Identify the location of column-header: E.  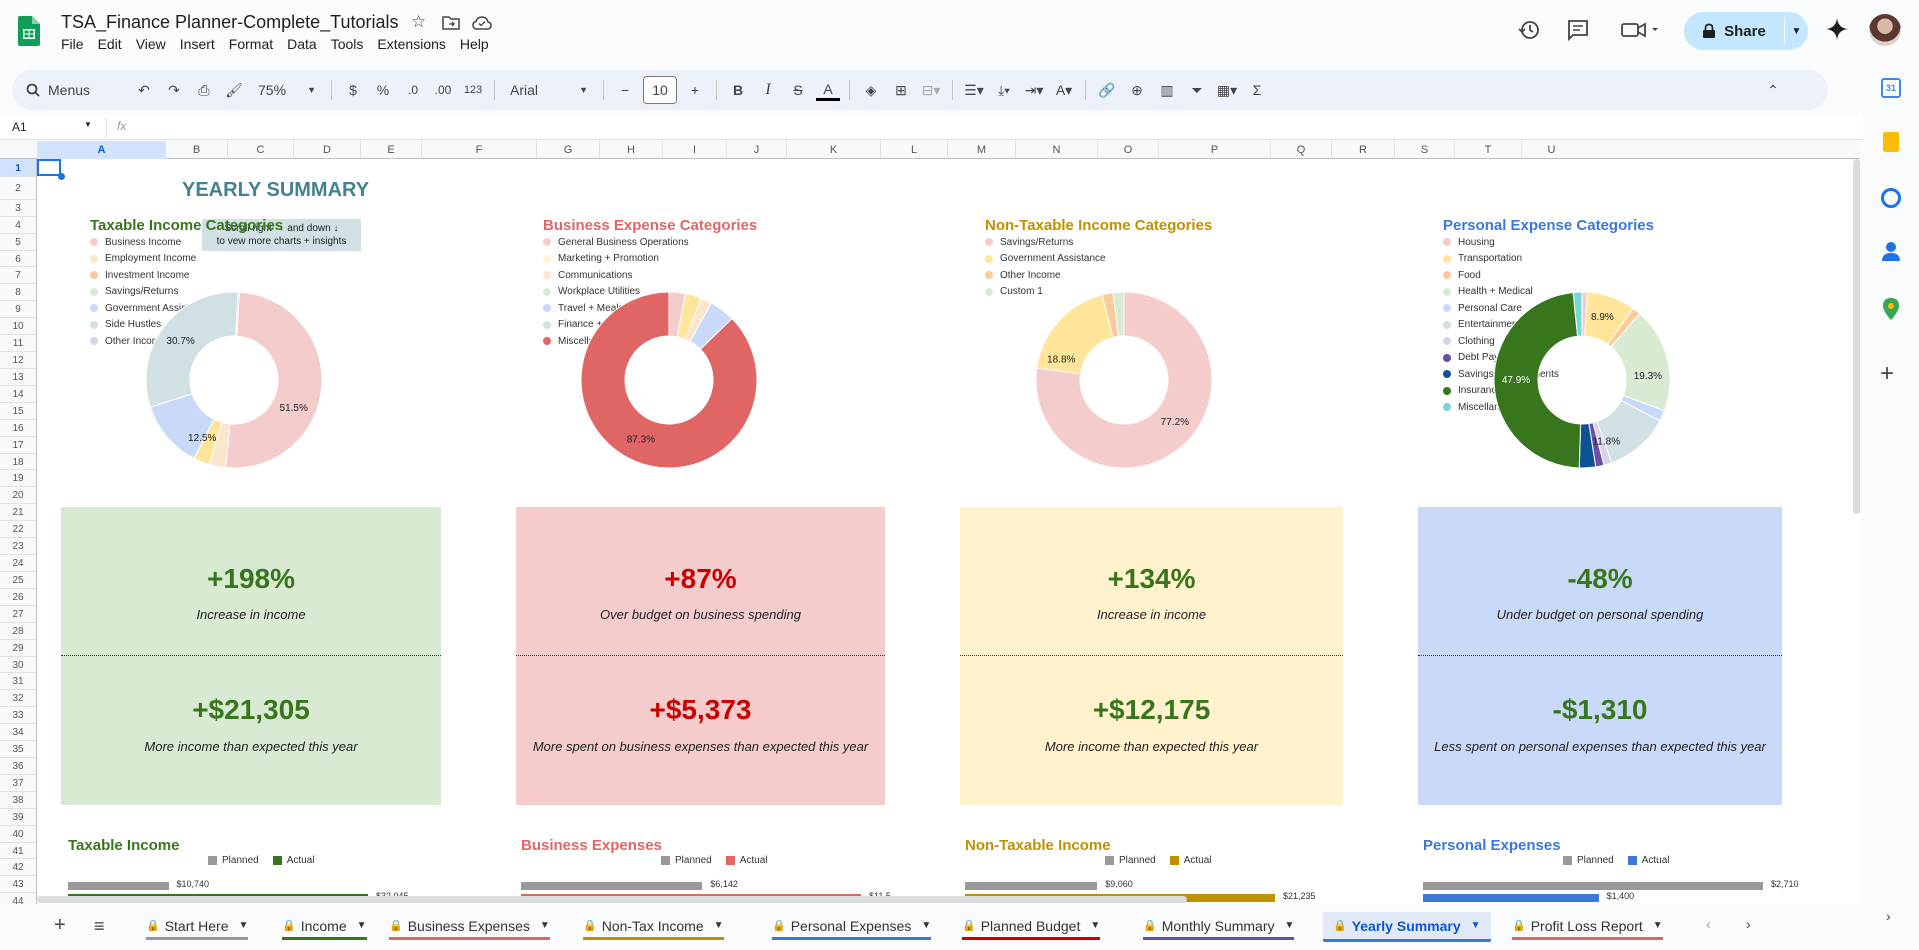
(390, 150).